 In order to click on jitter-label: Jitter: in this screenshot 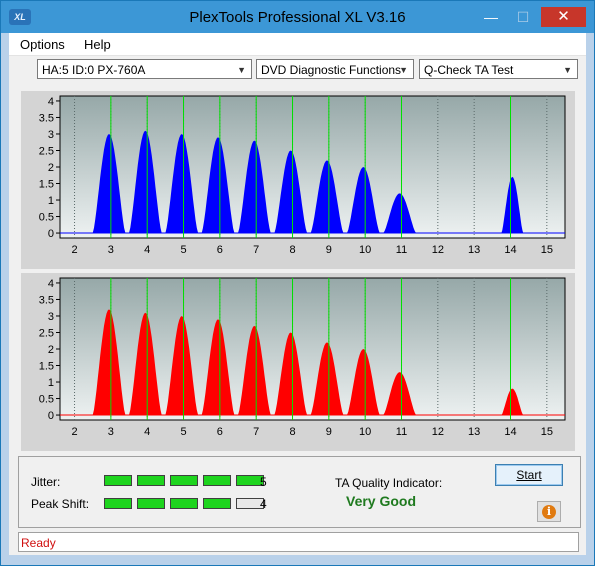, I will do `click(46, 482)`.